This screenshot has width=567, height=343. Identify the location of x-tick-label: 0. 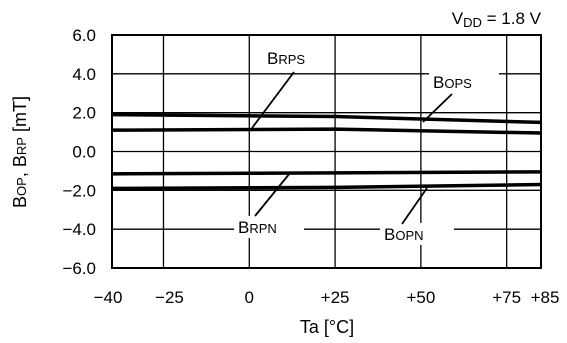
(249, 297).